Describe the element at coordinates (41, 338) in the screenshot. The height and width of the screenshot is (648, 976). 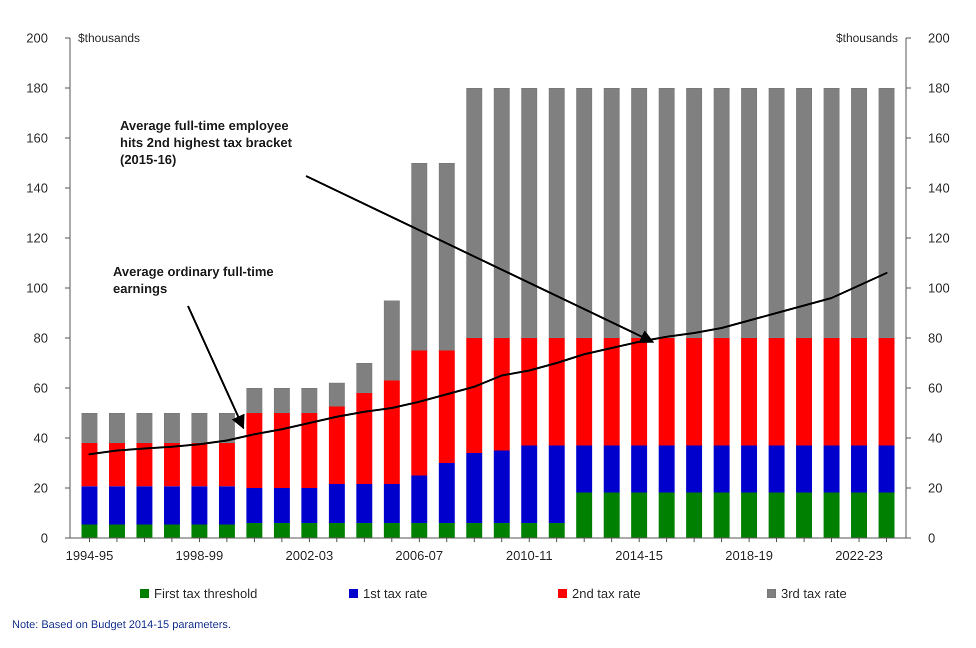
I see `y-tick-label: 80` at that location.